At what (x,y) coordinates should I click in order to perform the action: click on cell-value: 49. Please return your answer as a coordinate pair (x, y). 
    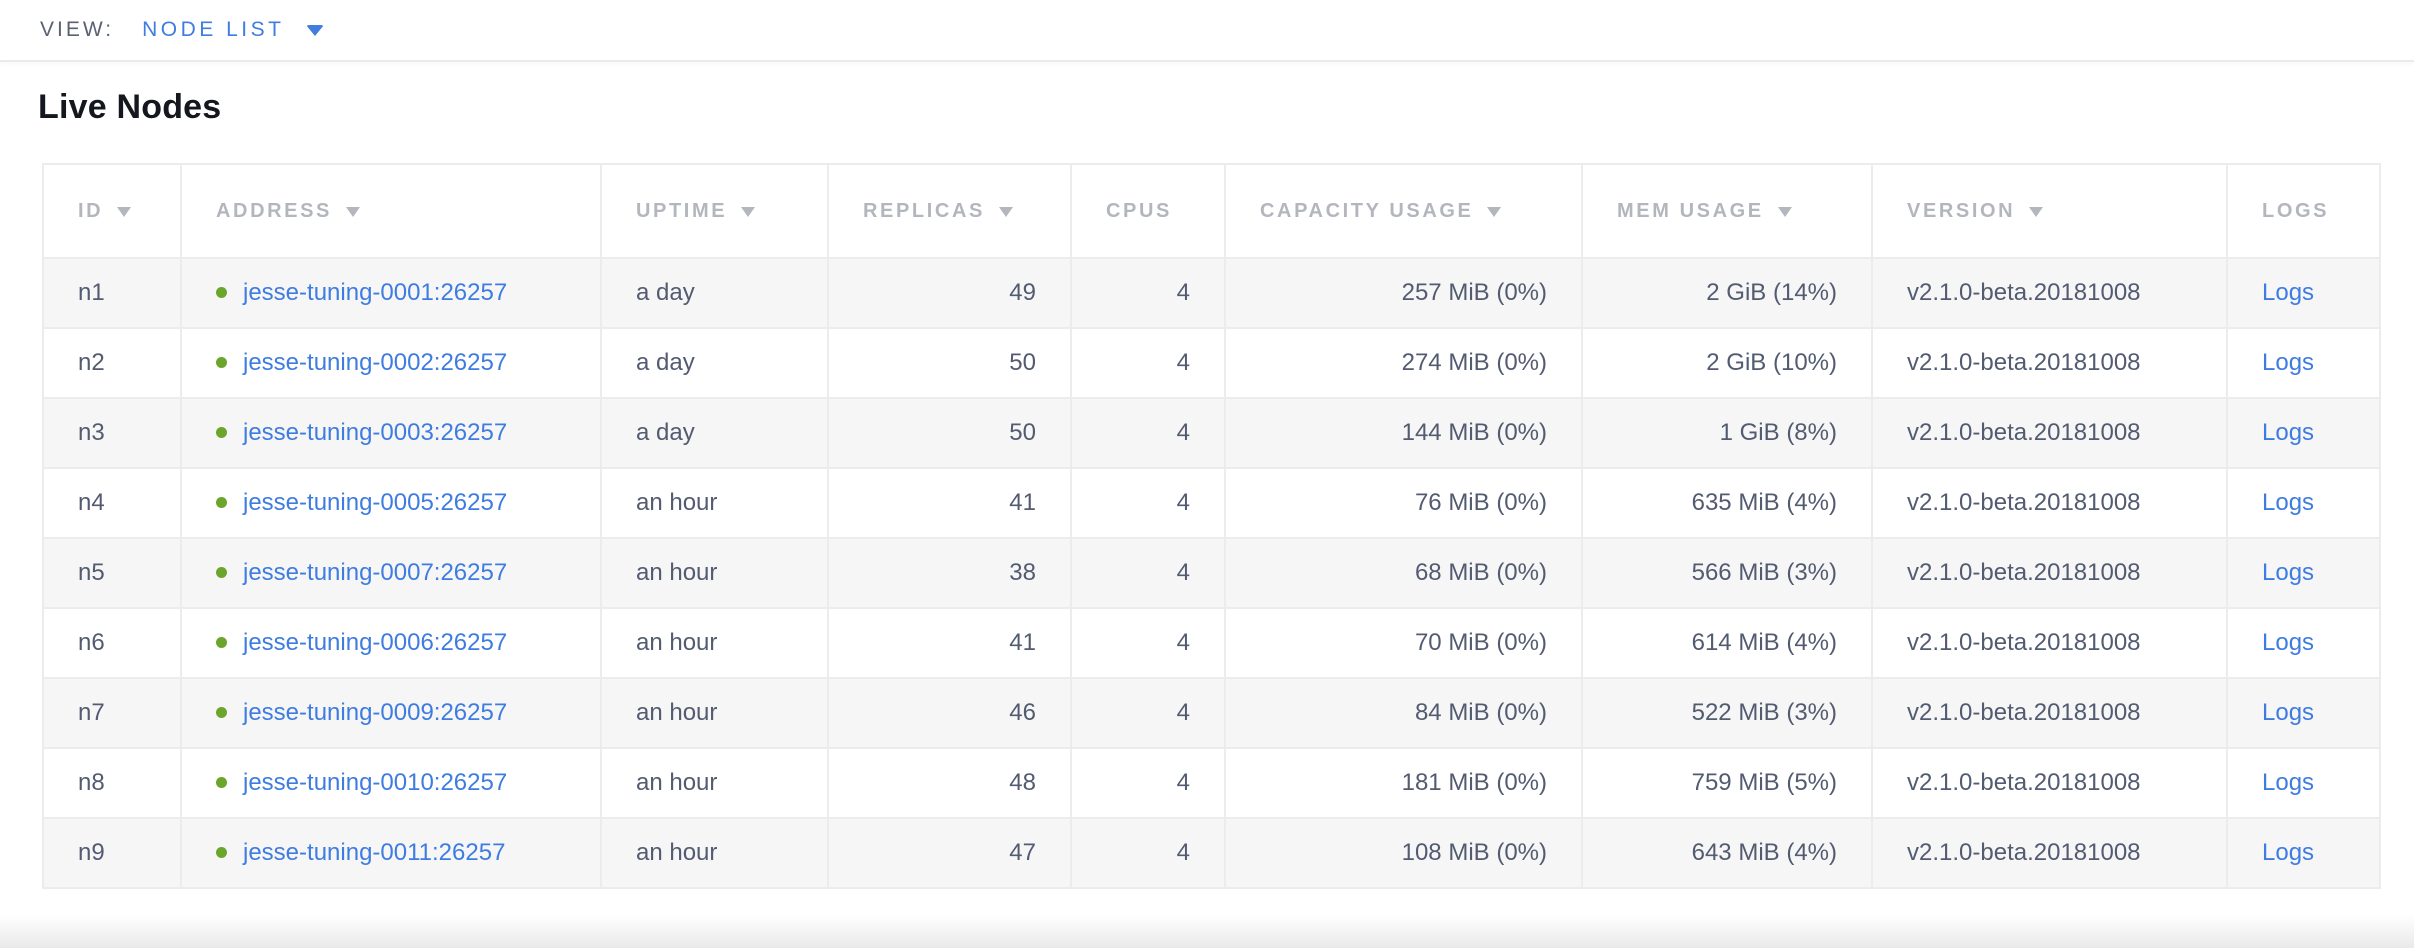
    Looking at the image, I should click on (1022, 292).